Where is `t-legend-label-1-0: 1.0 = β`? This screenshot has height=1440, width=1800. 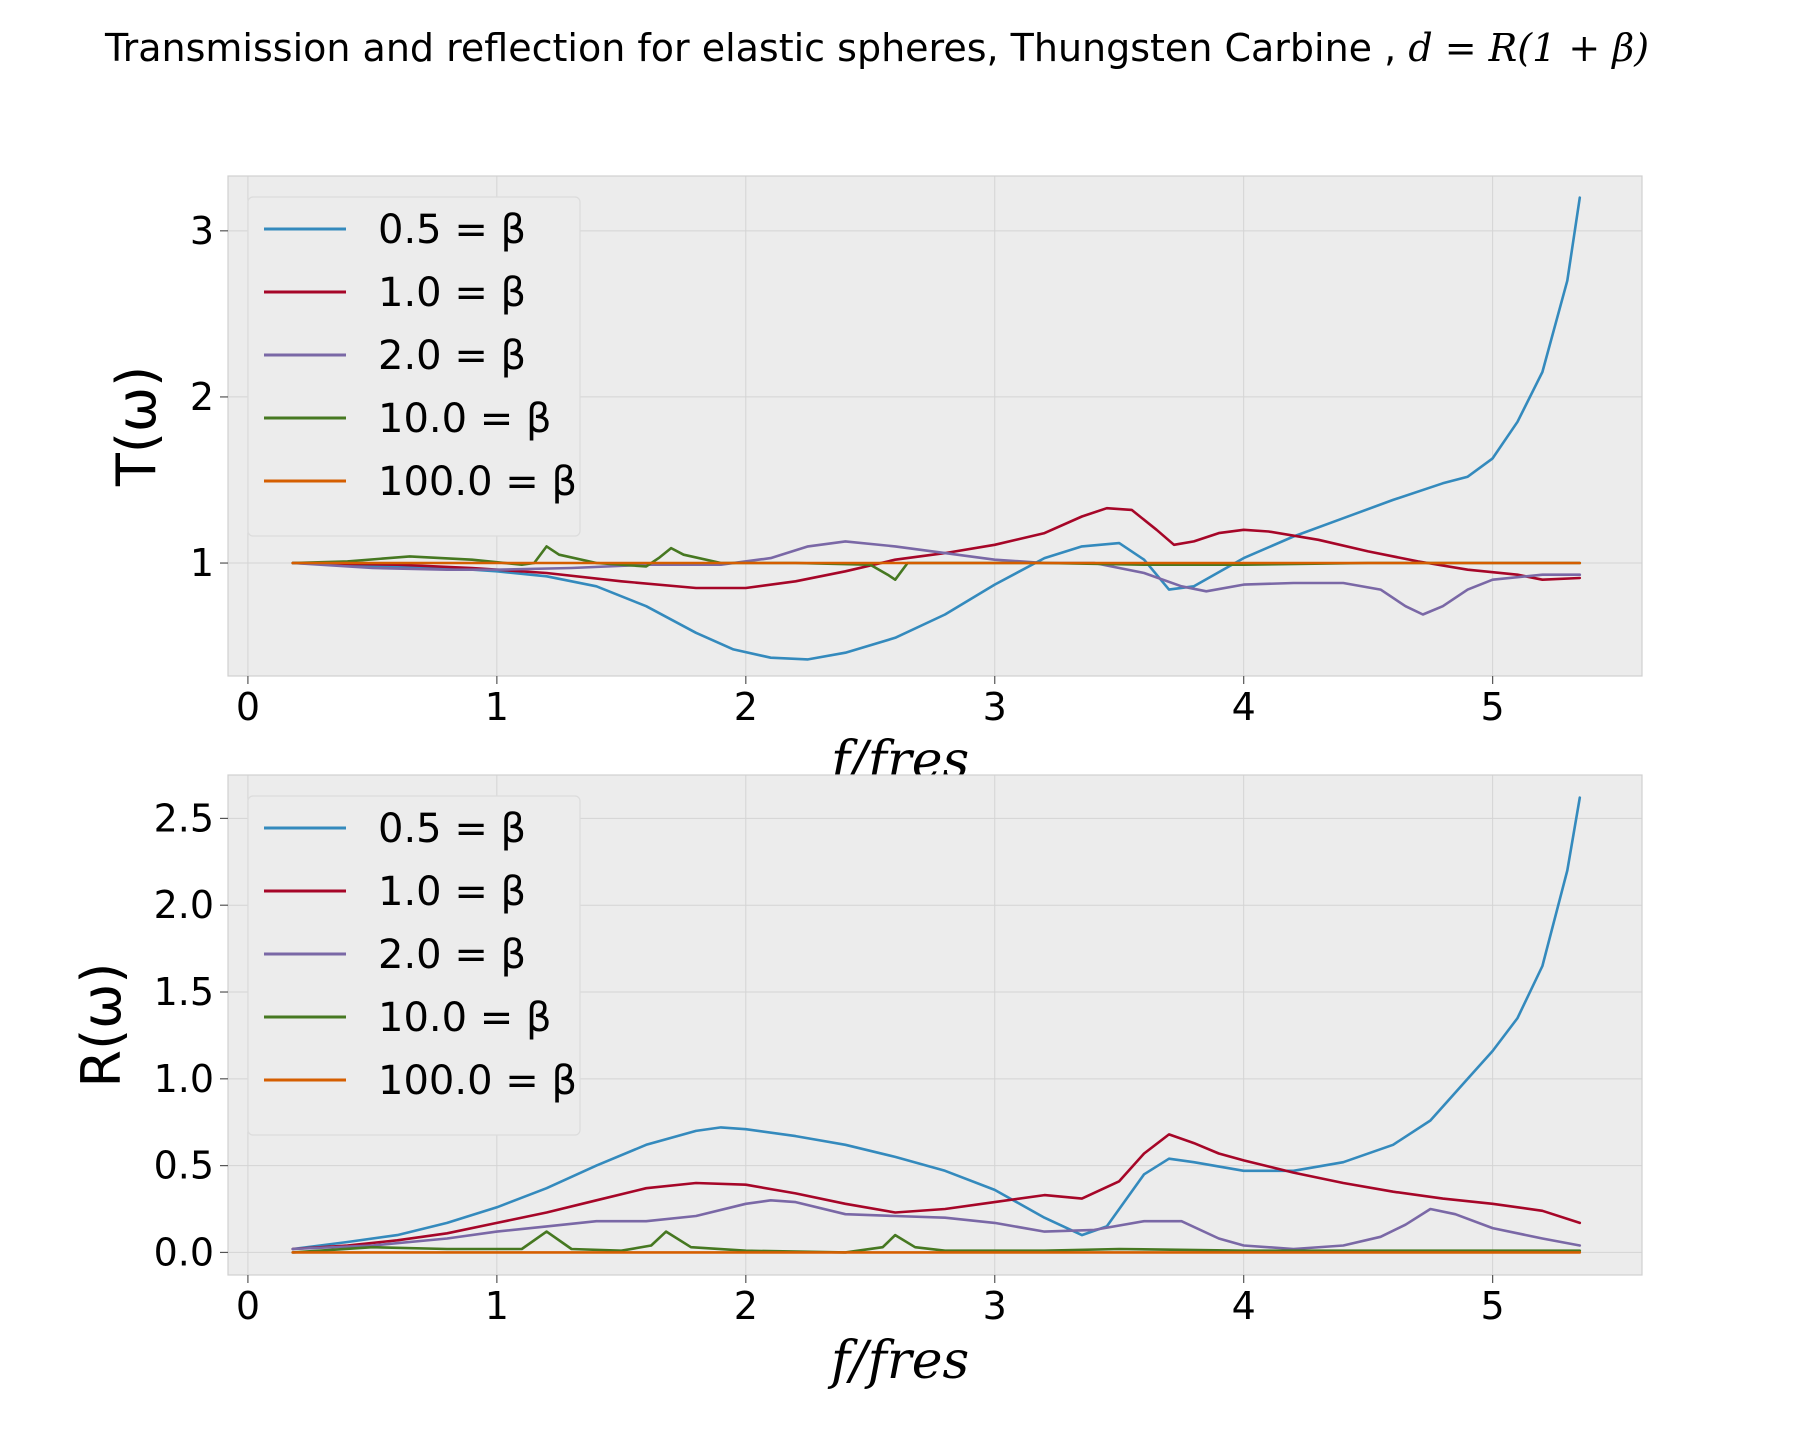
t-legend-label-1-0: 1.0 = β is located at coordinates (452, 293).